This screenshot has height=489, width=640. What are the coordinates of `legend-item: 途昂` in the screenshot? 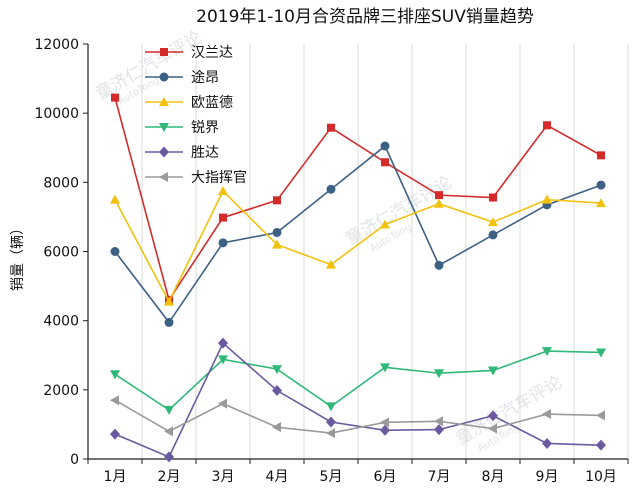 It's located at (182, 77).